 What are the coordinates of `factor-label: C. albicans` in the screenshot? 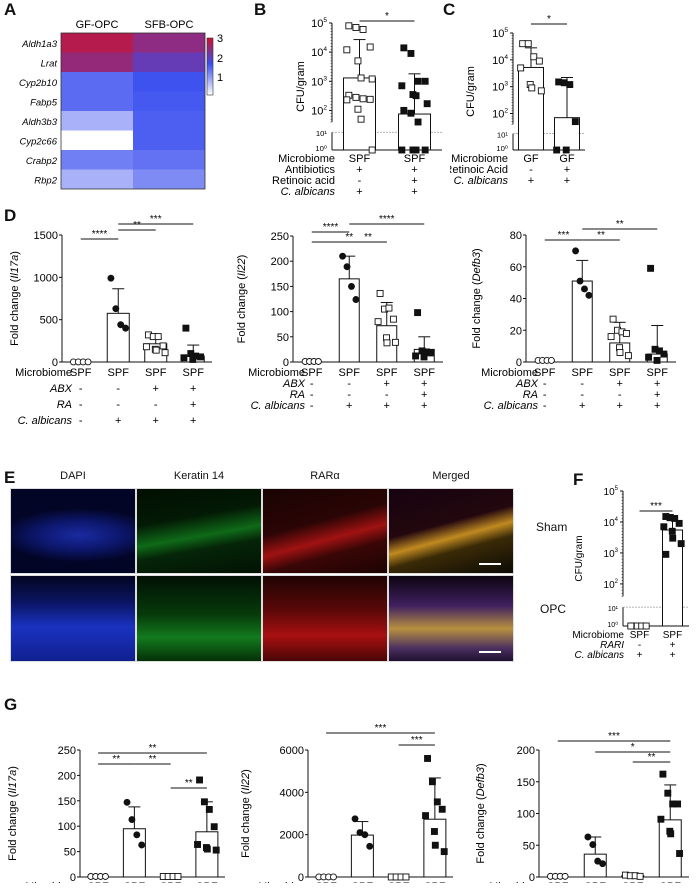 It's located at (45, 421).